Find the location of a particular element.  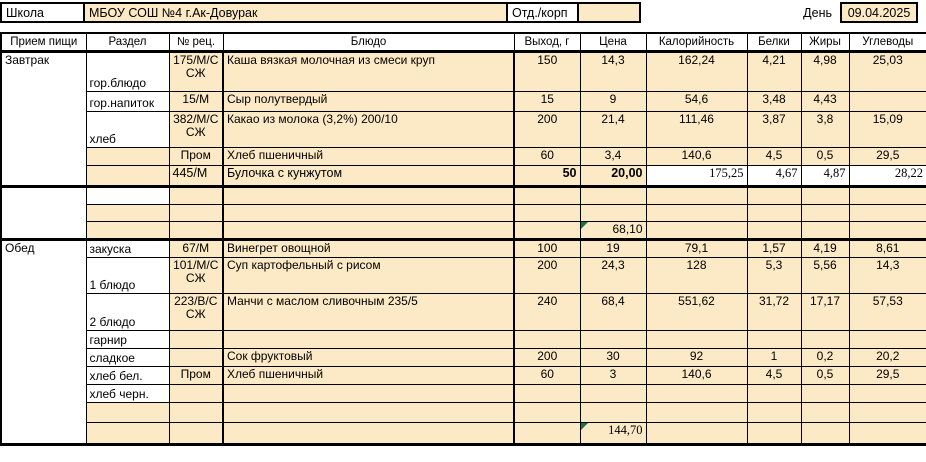

cell-cal: 175,25 is located at coordinates (696, 176).